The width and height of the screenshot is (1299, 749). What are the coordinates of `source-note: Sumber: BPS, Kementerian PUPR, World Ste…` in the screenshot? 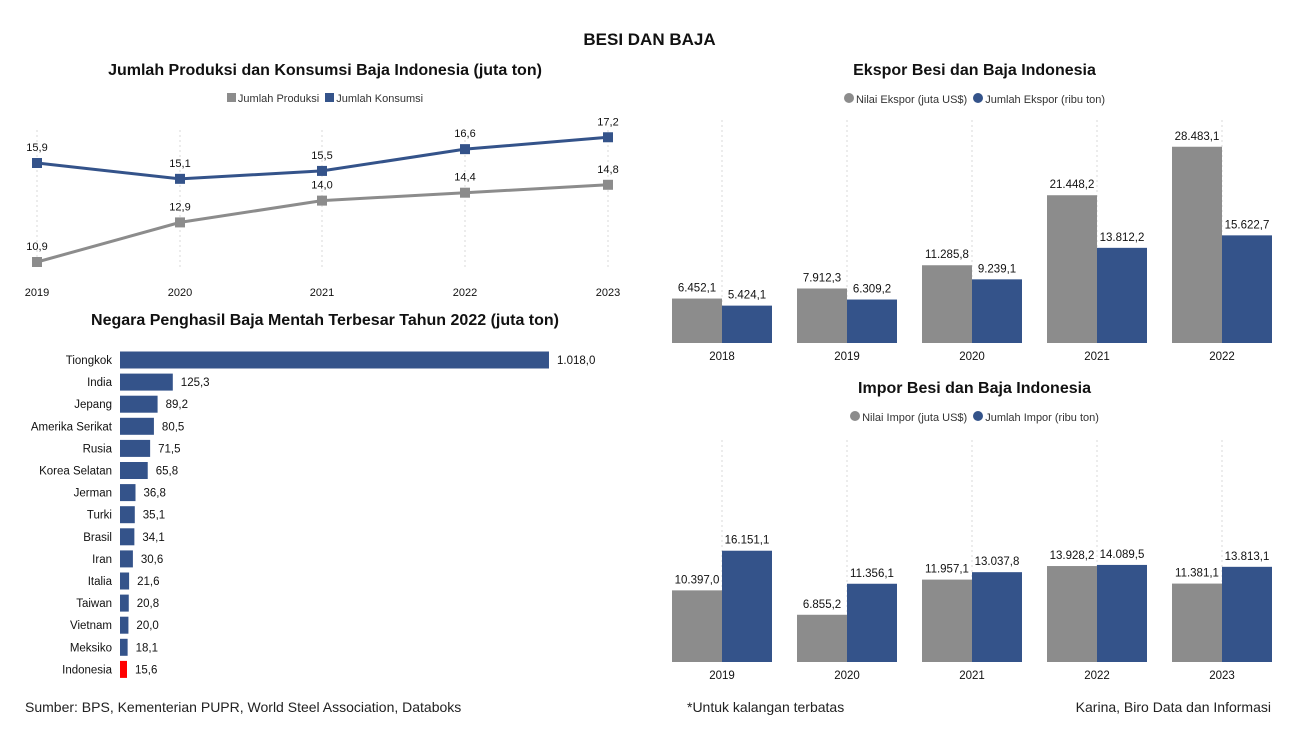 It's located at (243, 707).